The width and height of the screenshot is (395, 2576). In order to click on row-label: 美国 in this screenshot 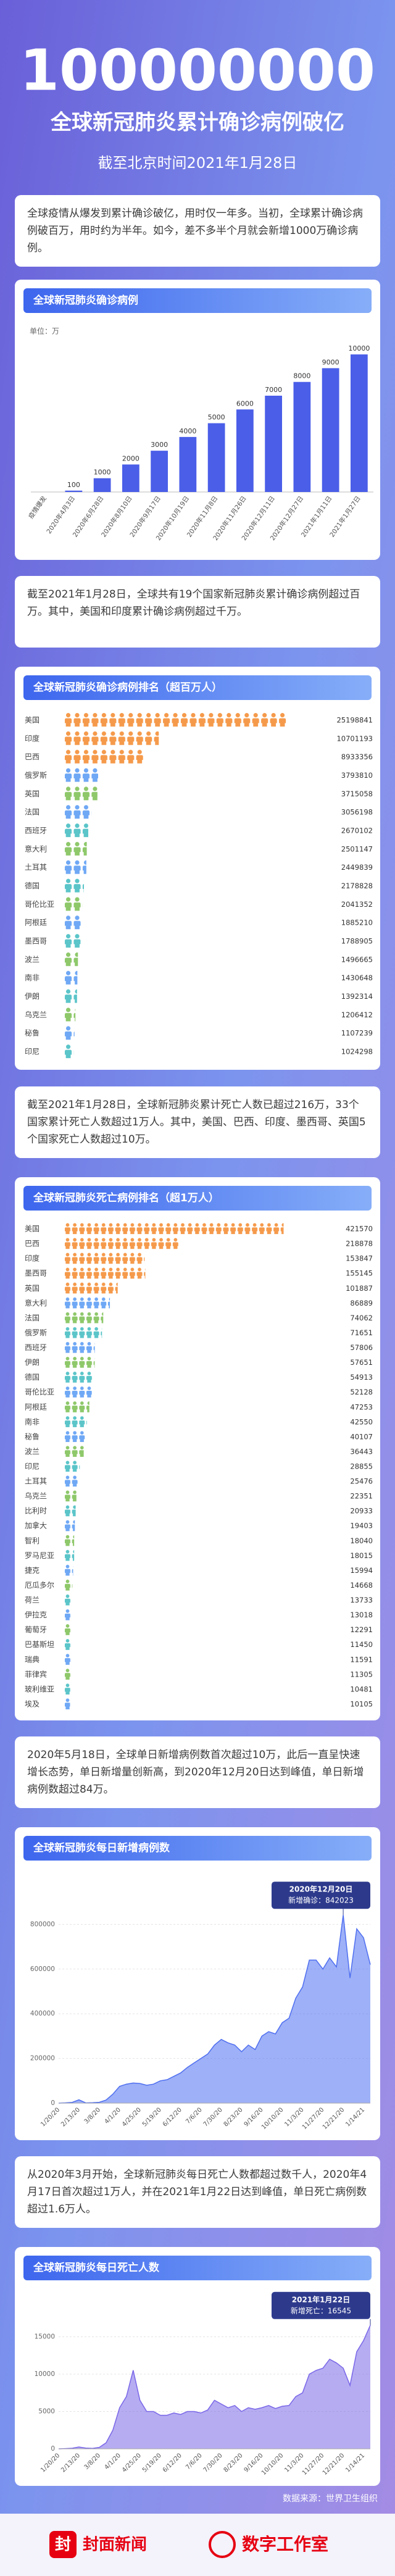, I will do `click(32, 720)`.